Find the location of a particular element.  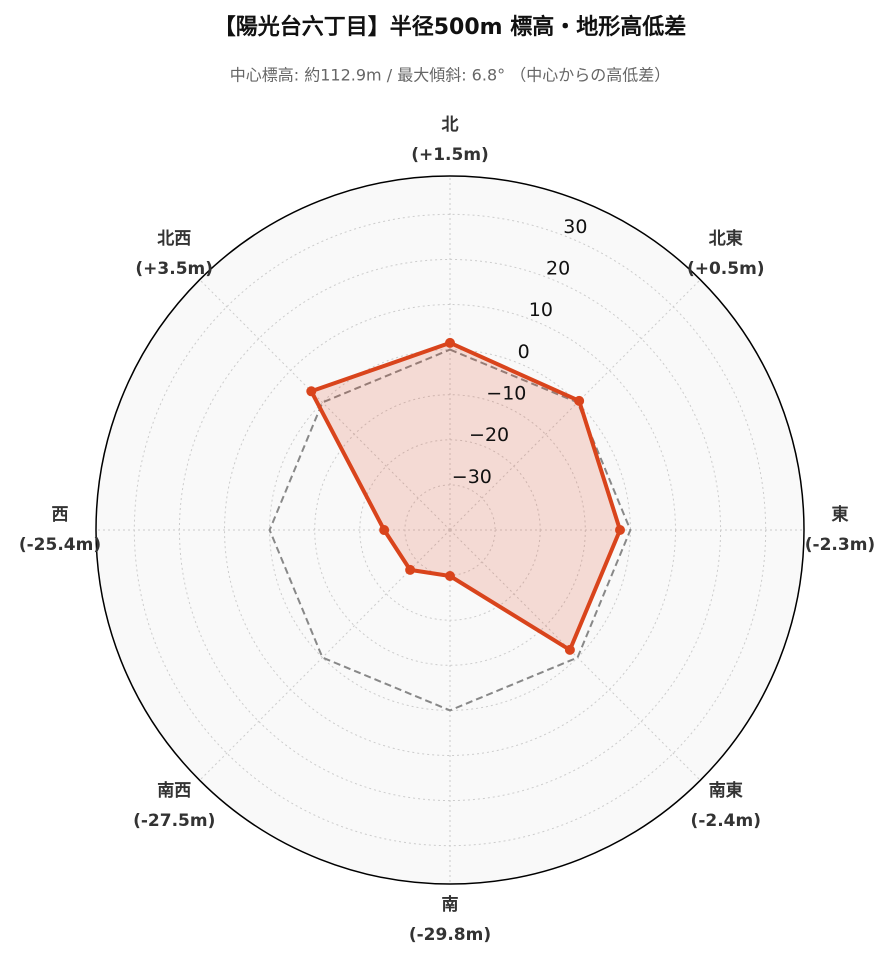

value-label: (+3.5m) is located at coordinates (174, 269).